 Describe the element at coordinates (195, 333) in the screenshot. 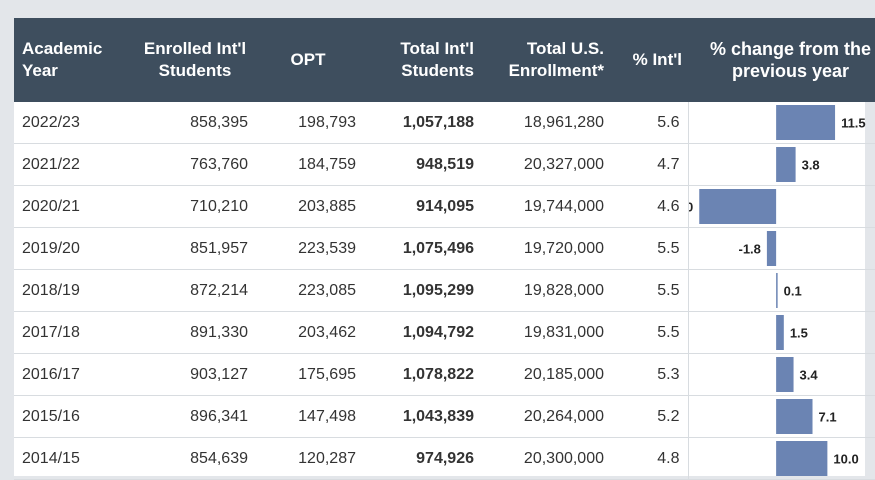

I see `cell-enrolled-intl: 891,330` at that location.